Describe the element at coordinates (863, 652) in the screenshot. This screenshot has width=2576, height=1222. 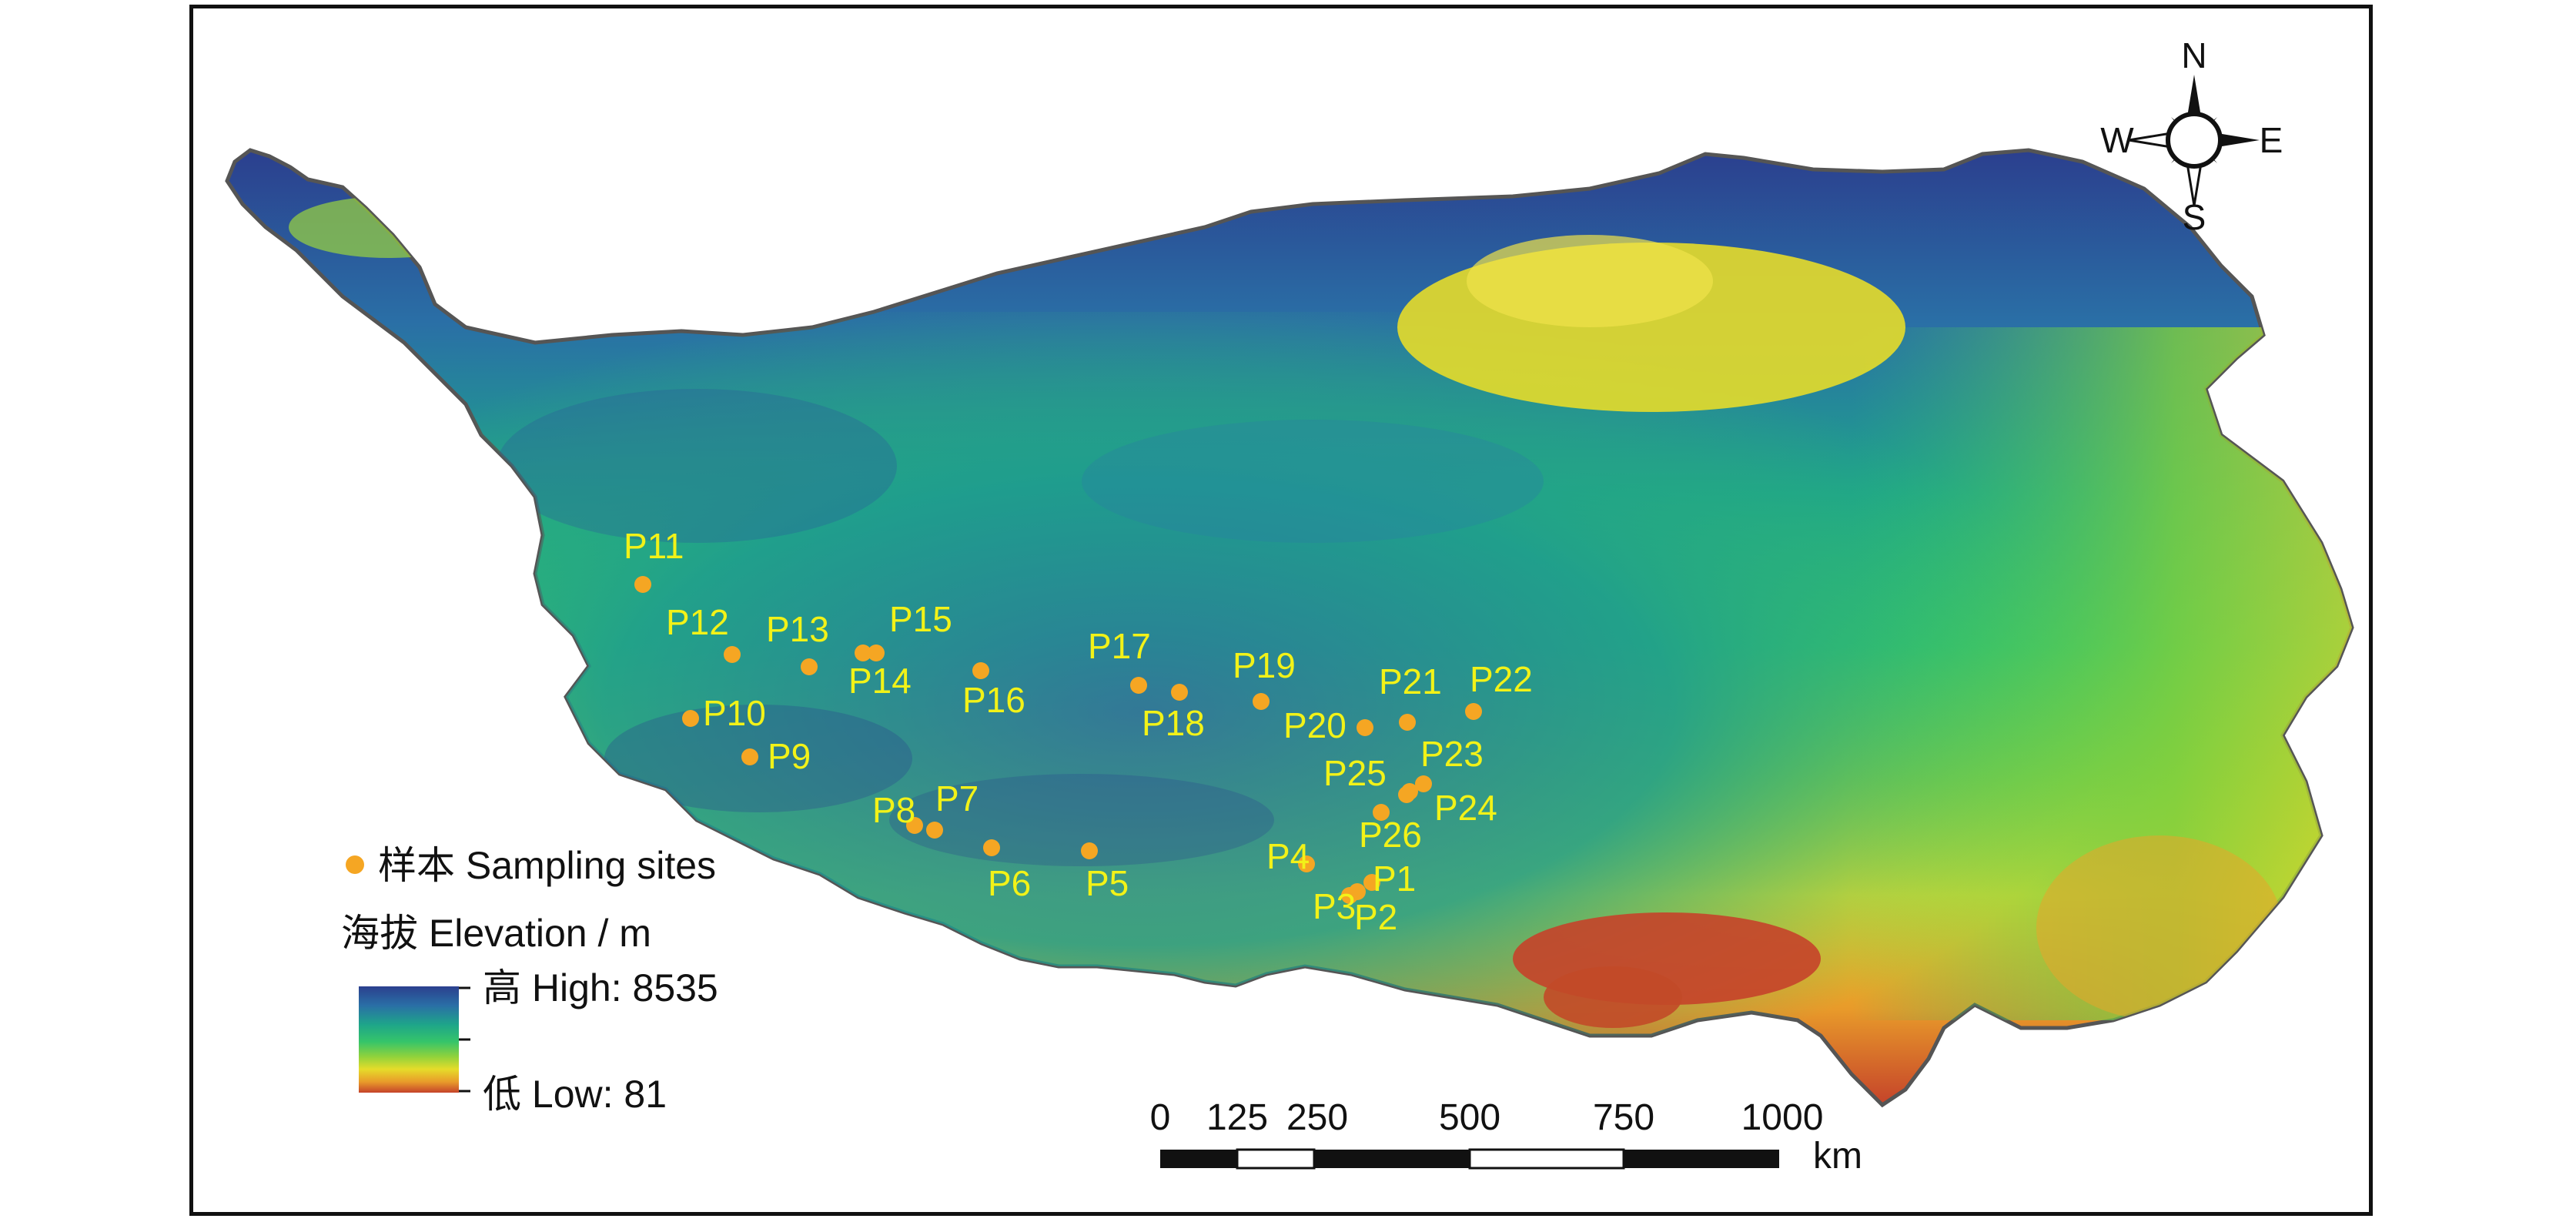
I see `site-marker-p14` at that location.